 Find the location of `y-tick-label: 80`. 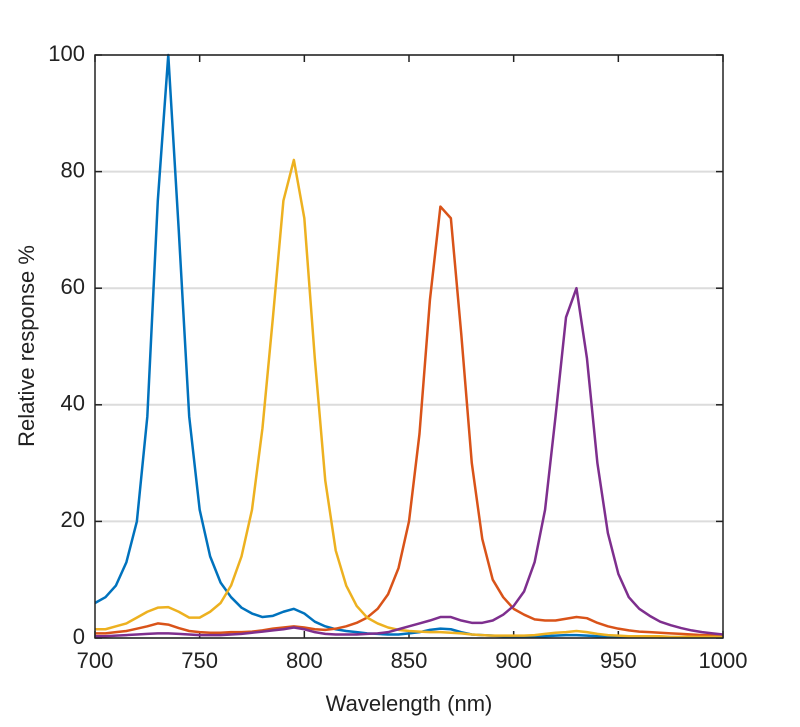

y-tick-label: 80 is located at coordinates (73, 169).